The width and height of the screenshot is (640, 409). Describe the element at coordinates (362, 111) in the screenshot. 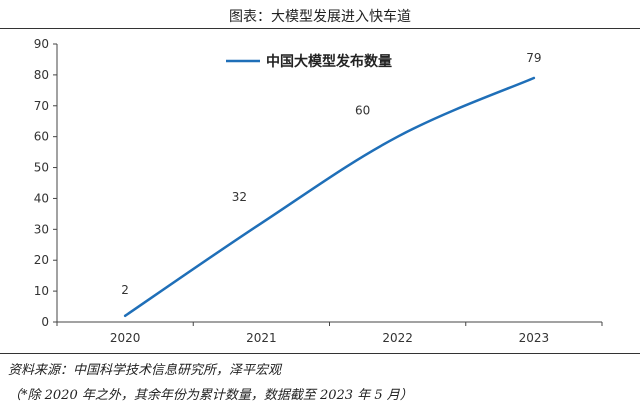

I see `data-label: 60` at that location.